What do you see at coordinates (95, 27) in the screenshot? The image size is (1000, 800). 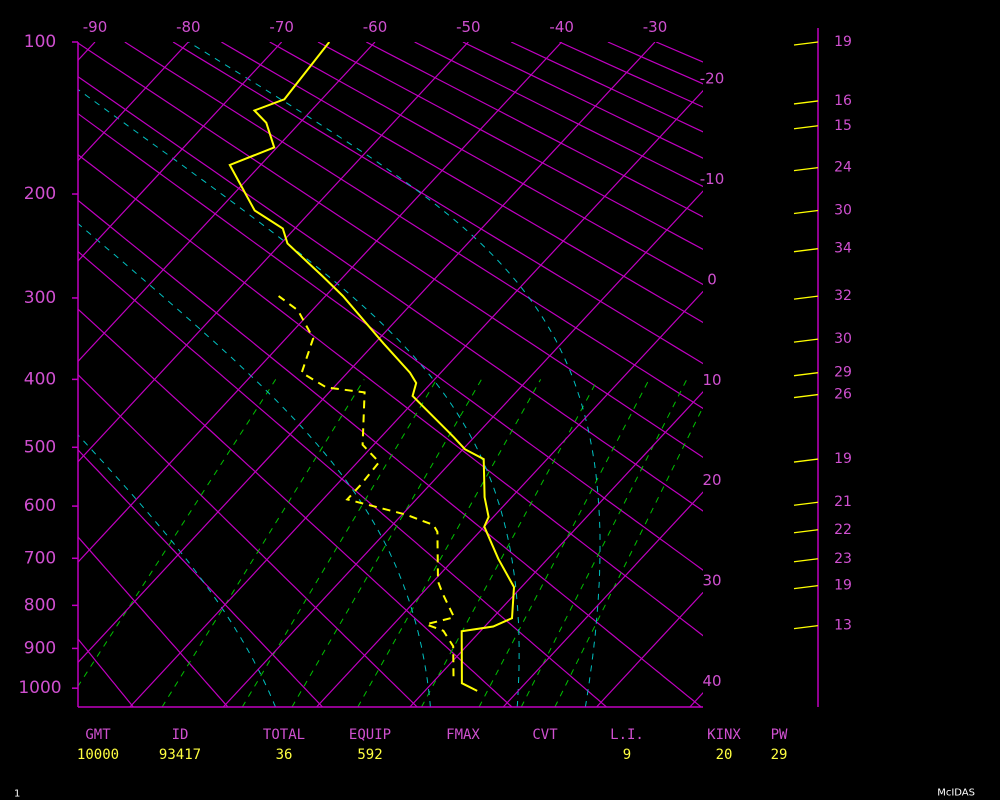 I see `temperature-label: -90` at bounding box center [95, 27].